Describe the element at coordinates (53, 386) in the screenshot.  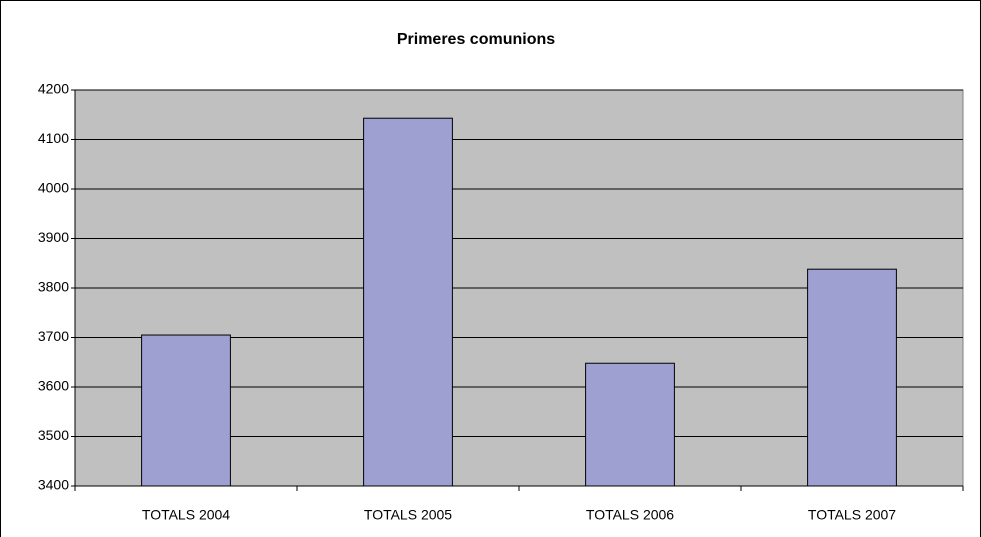
I see `y-tick-label: 3600` at that location.